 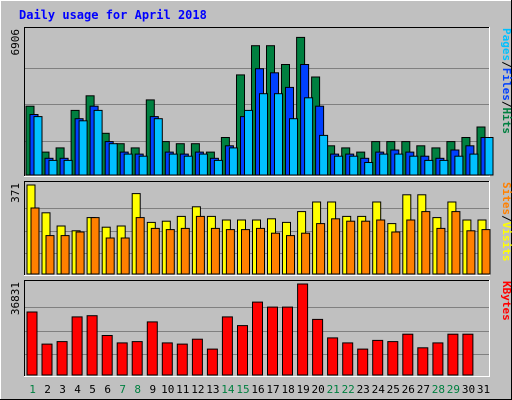 I want to click on x-tick-label-day-11: 11, so click(x=182, y=389).